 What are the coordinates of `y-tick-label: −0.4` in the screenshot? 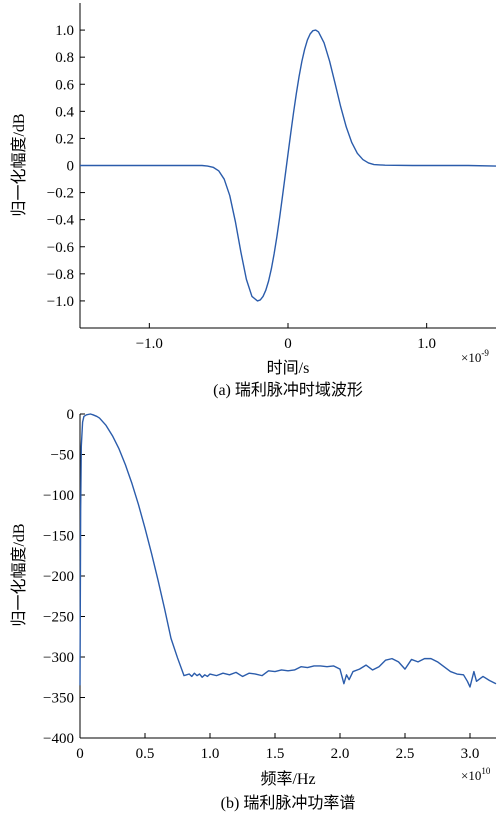 It's located at (61, 221).